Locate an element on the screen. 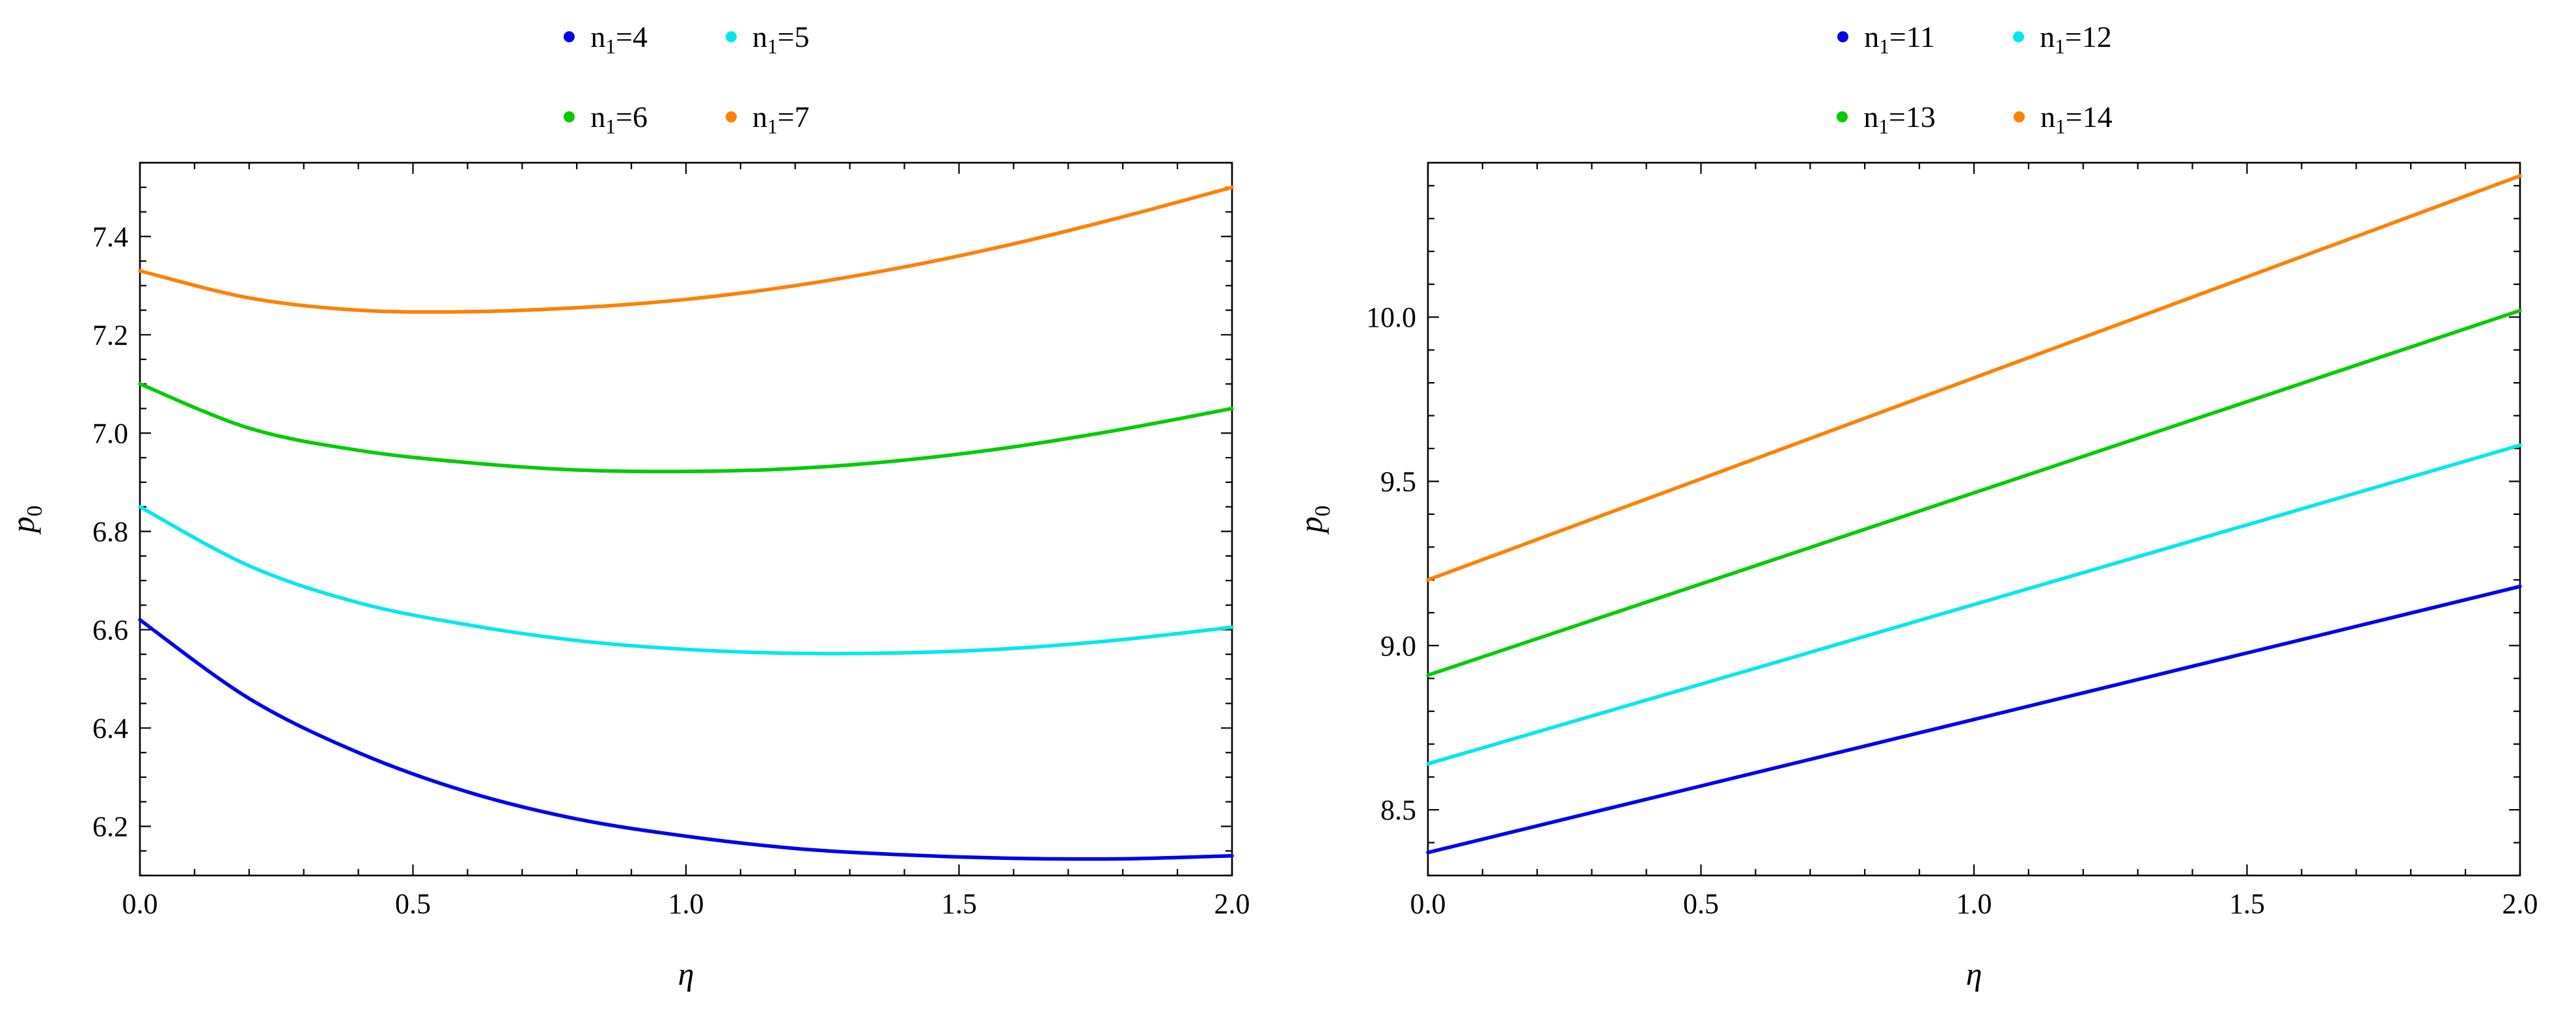  legend-item-n1-13: n1=13 is located at coordinates (1886, 119).